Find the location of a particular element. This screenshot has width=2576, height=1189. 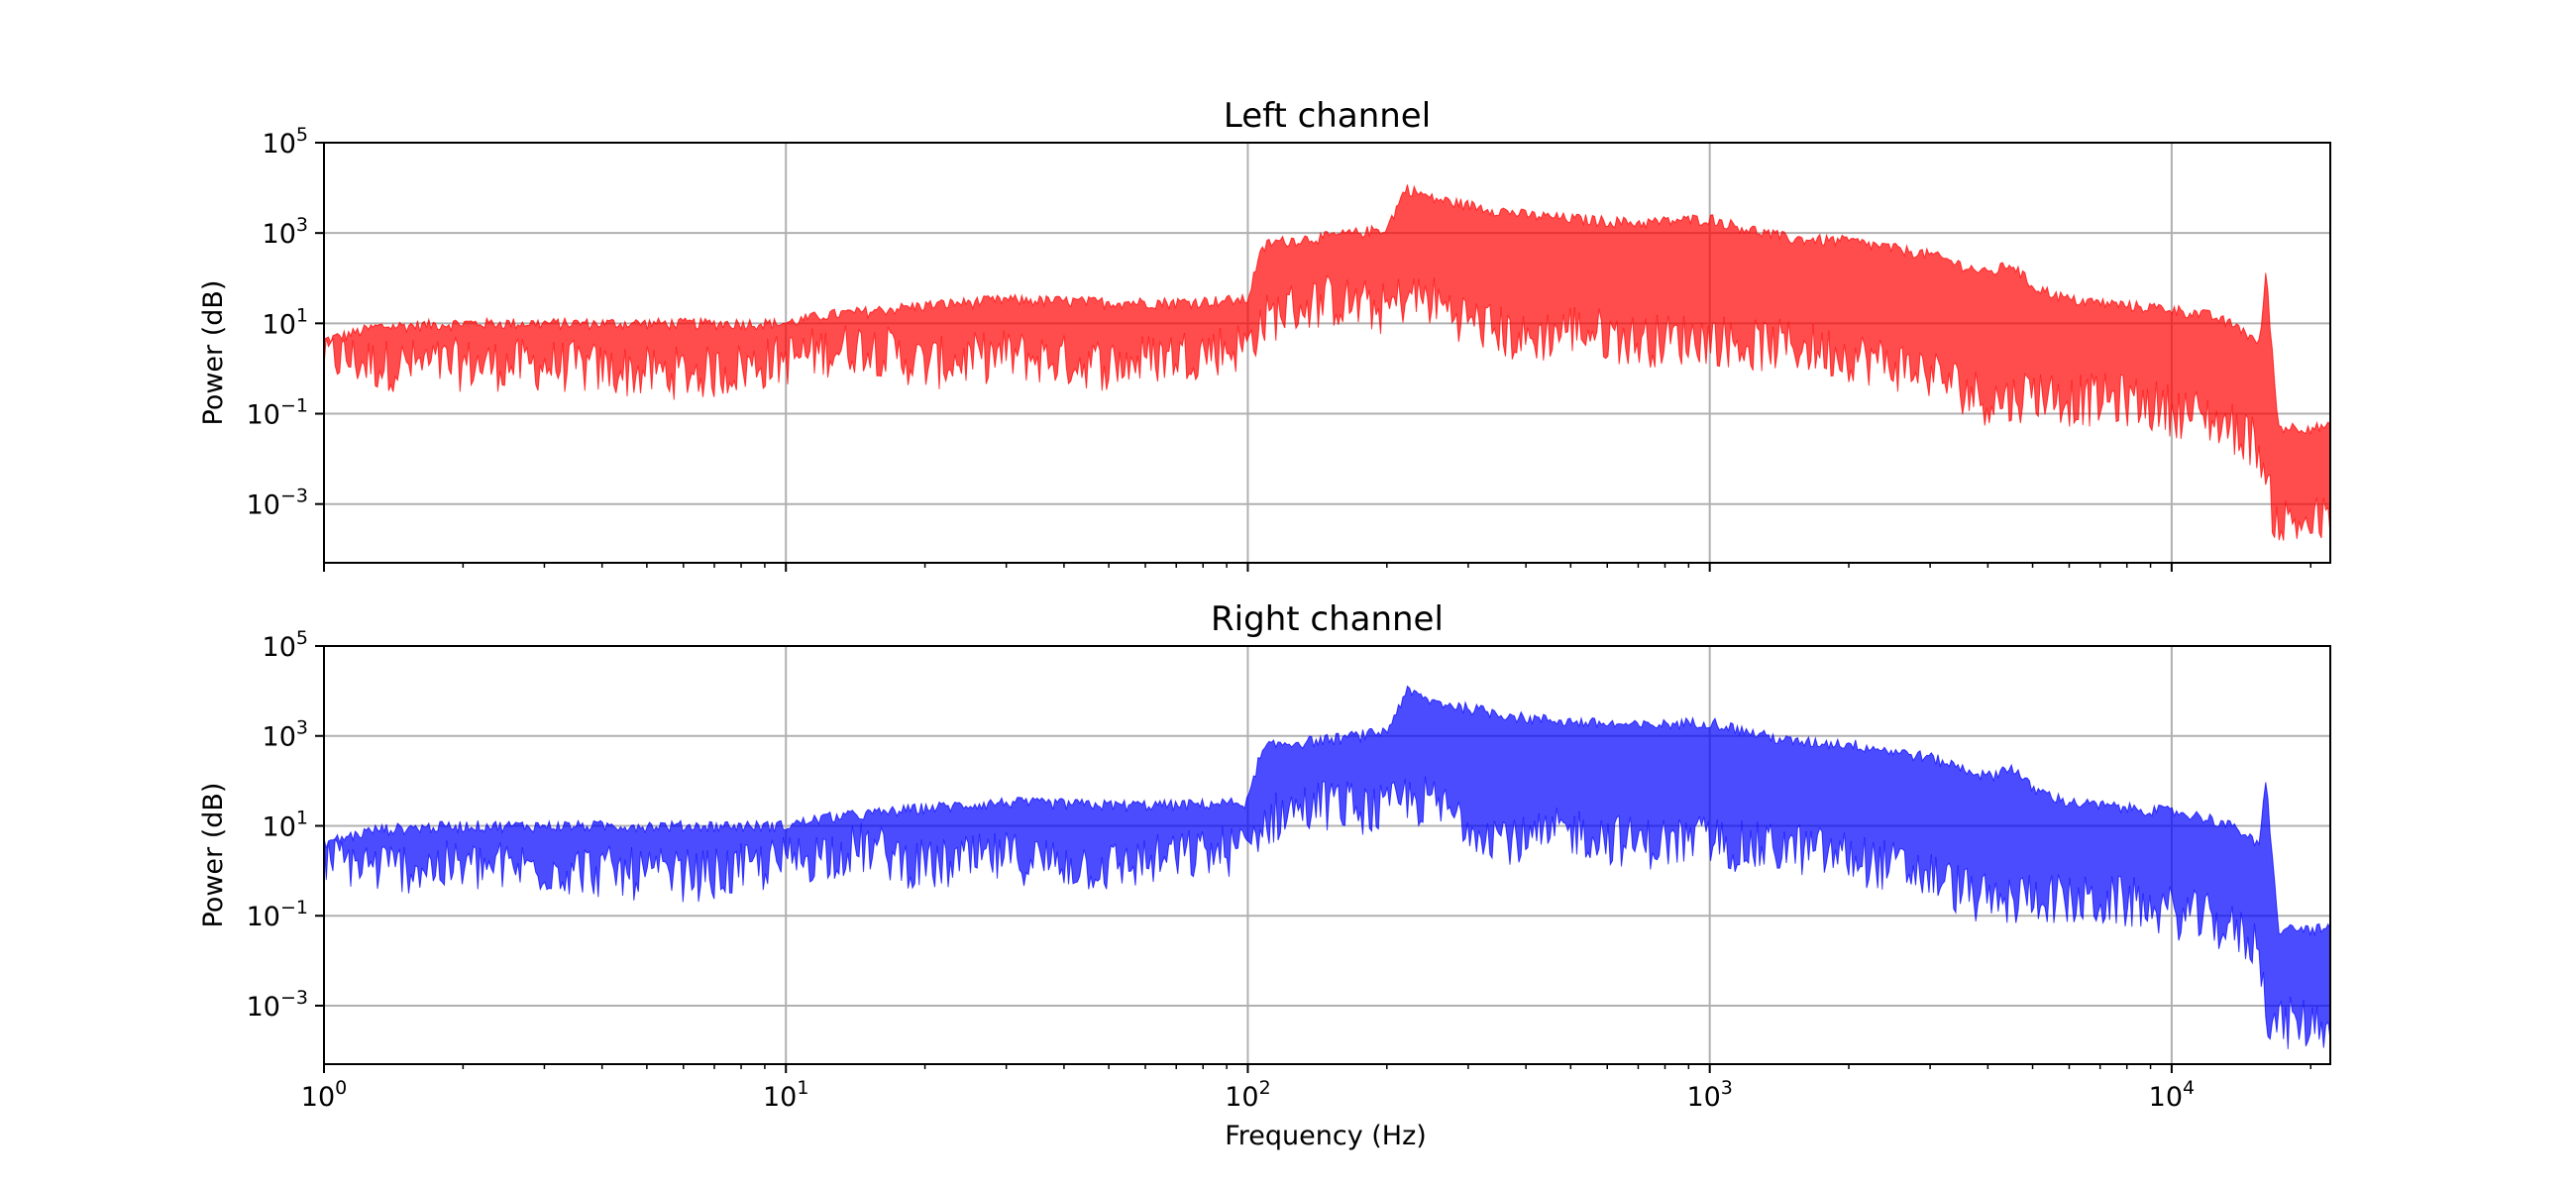

x-axis-label: Frequency (Hz) is located at coordinates (1326, 1136).